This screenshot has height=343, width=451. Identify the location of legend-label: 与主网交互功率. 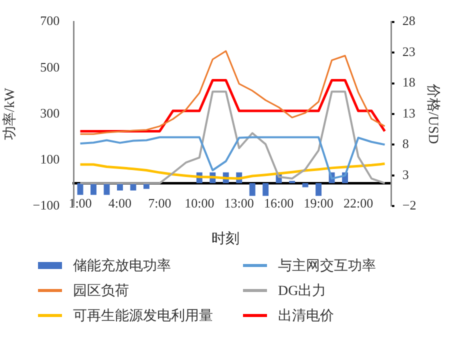
(327, 265).